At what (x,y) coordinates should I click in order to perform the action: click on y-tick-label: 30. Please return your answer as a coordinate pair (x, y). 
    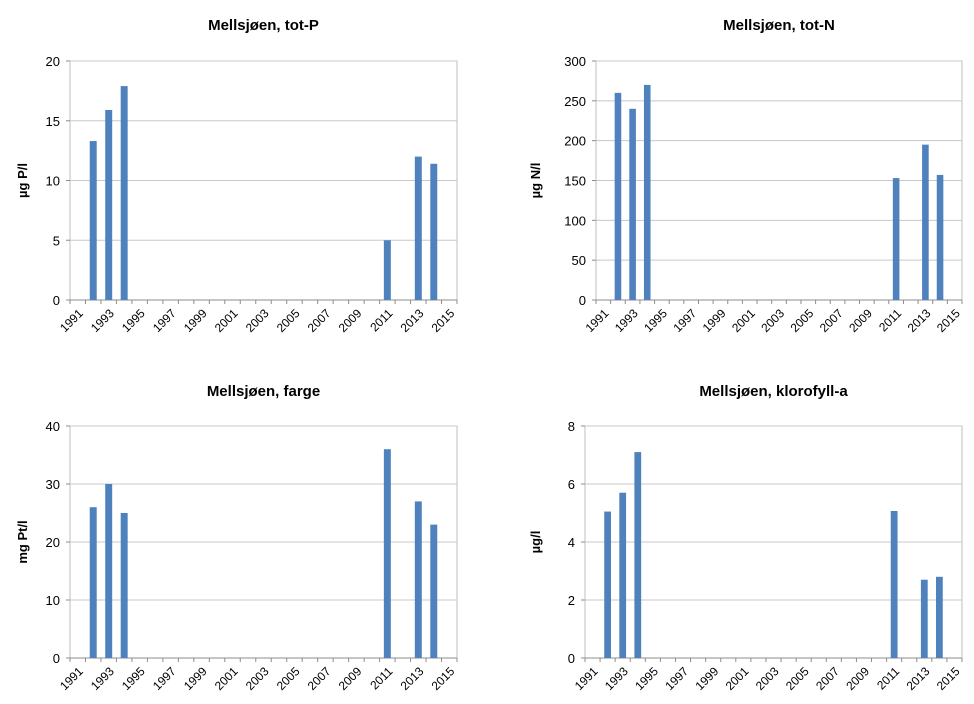
    Looking at the image, I should click on (53, 484).